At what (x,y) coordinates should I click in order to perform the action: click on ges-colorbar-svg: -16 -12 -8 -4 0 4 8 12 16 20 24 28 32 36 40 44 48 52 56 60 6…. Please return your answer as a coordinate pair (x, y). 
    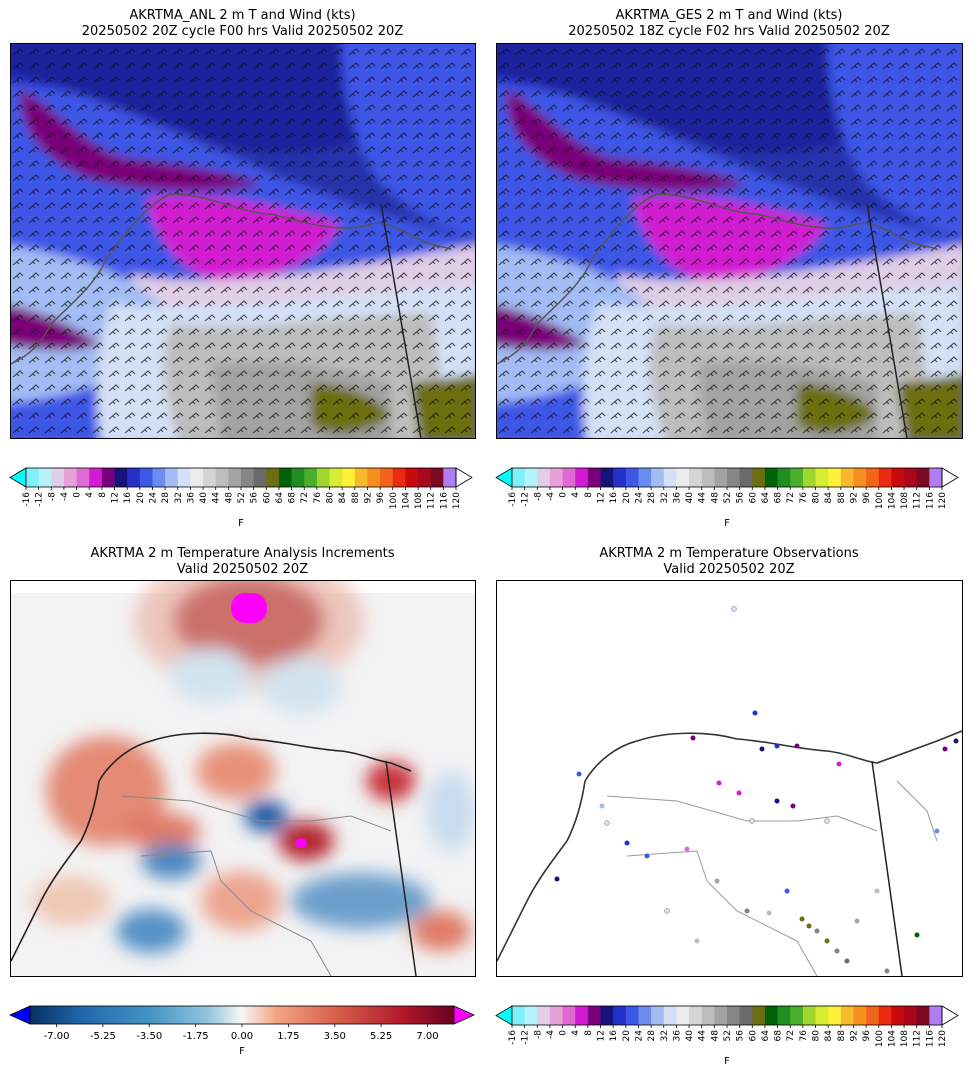
    Looking at the image, I should click on (727, 498).